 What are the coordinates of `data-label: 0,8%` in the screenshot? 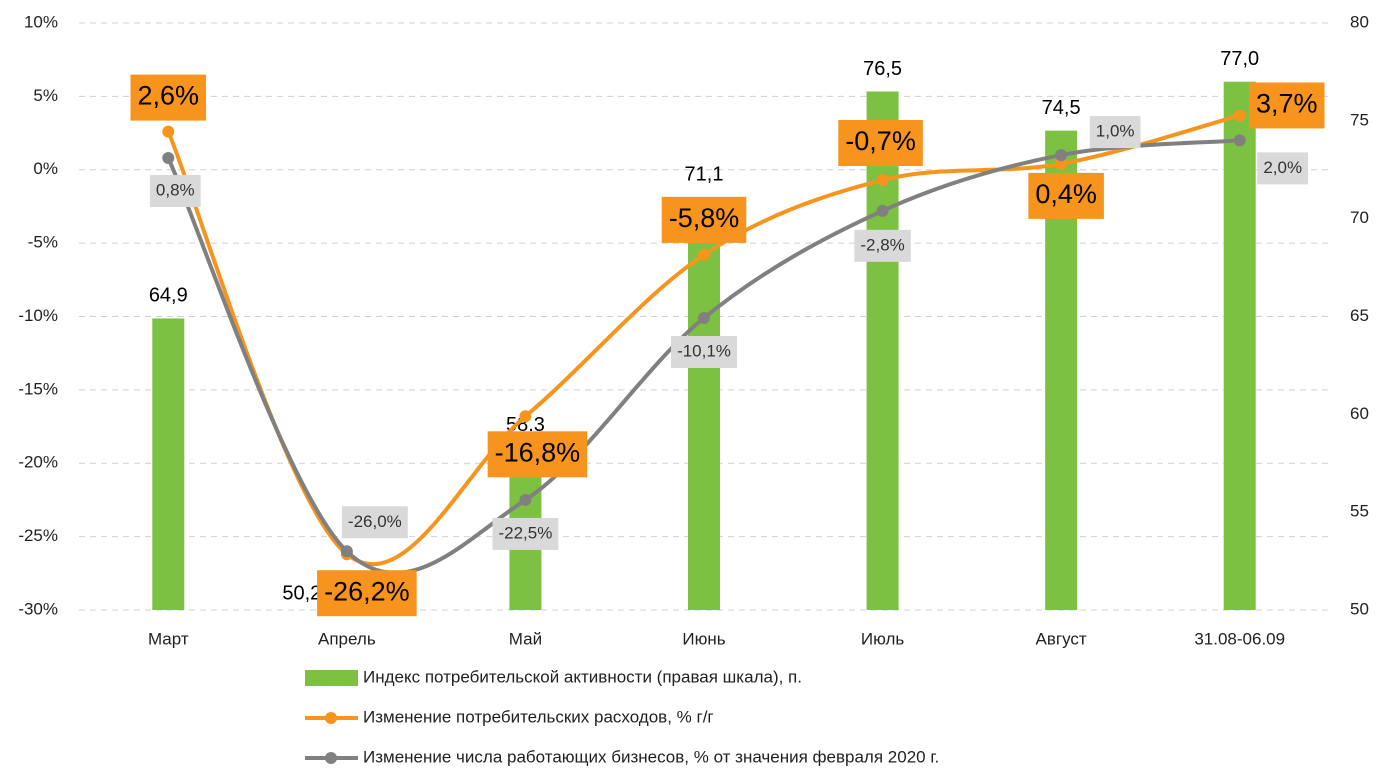 It's located at (175, 191).